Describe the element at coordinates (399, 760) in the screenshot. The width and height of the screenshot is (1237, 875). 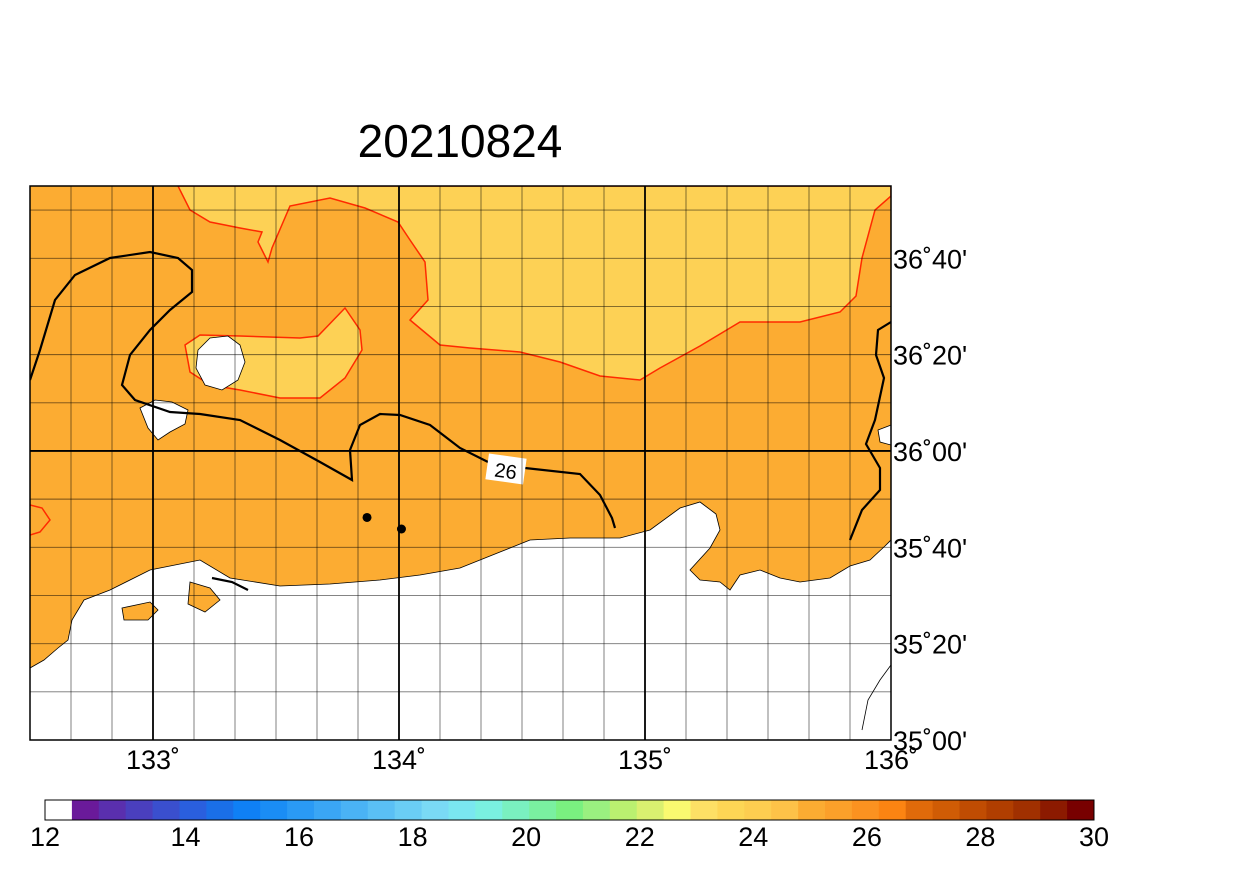
I see `longitude-tick-label: 134˚` at that location.